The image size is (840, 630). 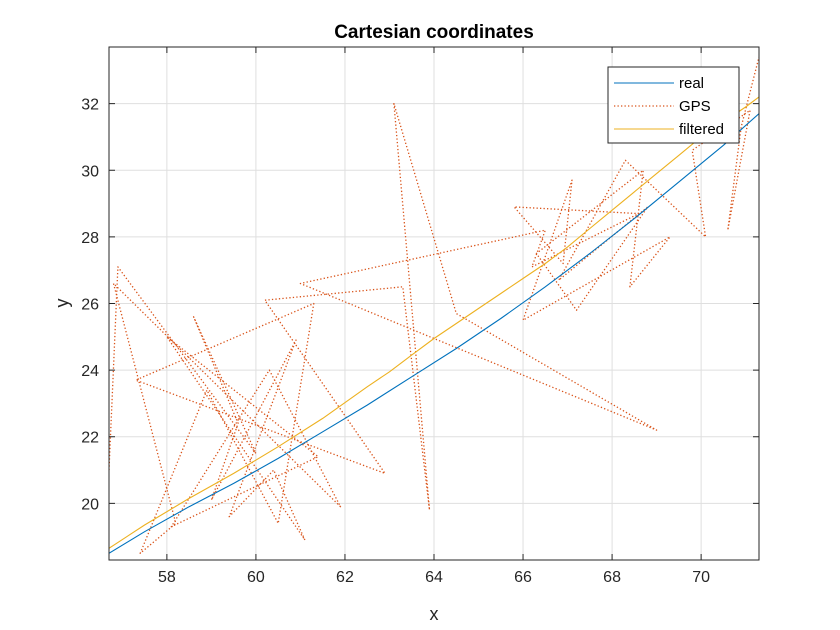 What do you see at coordinates (523, 577) in the screenshot?
I see `x-tick-label: 66` at bounding box center [523, 577].